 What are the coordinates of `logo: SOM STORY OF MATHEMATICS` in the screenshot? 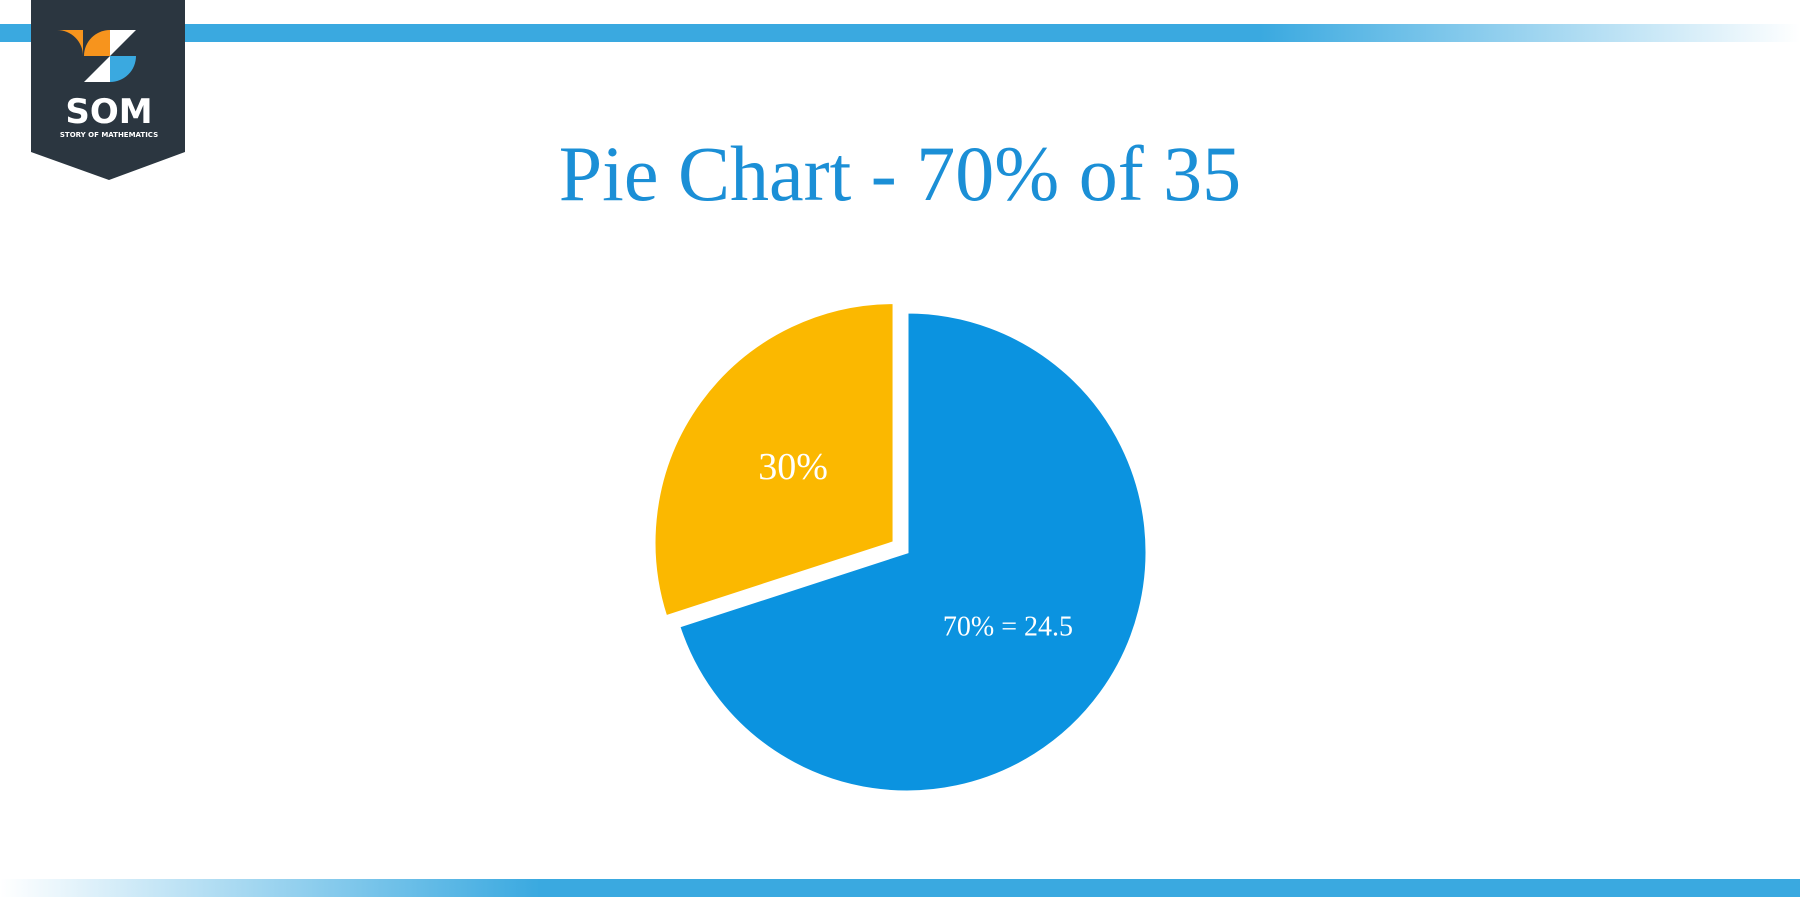 It's located at (108, 90).